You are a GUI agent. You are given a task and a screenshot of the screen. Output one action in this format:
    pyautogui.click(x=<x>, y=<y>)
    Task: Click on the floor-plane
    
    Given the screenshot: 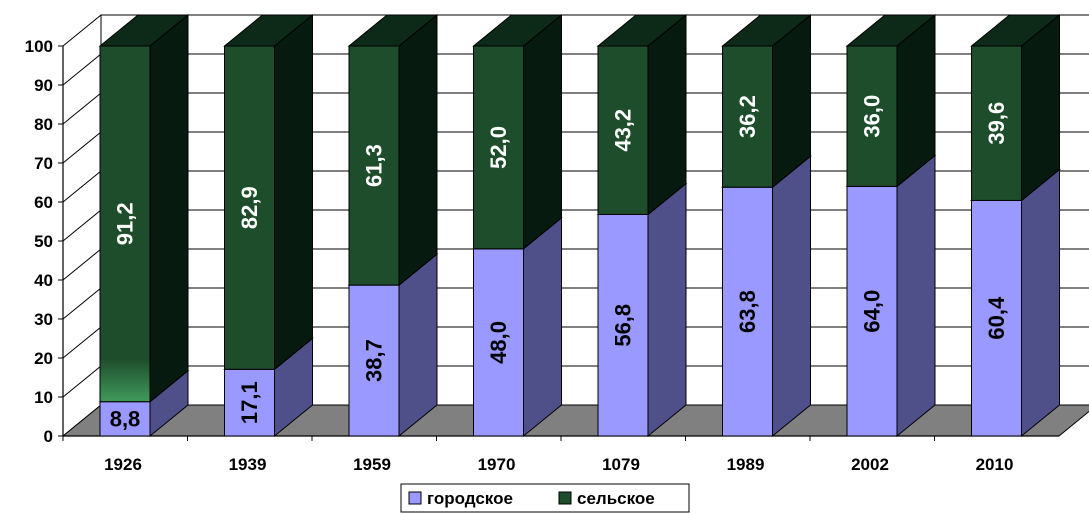 What is the action you would take?
    pyautogui.click(x=575, y=420)
    